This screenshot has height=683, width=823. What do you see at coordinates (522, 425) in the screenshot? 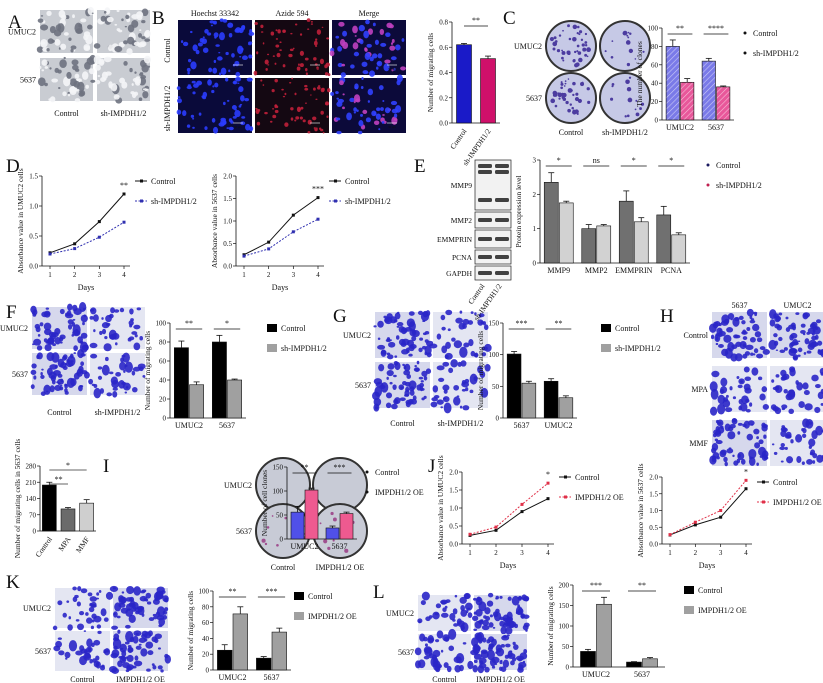
I see `x-tick-label: 5637` at bounding box center [522, 425].